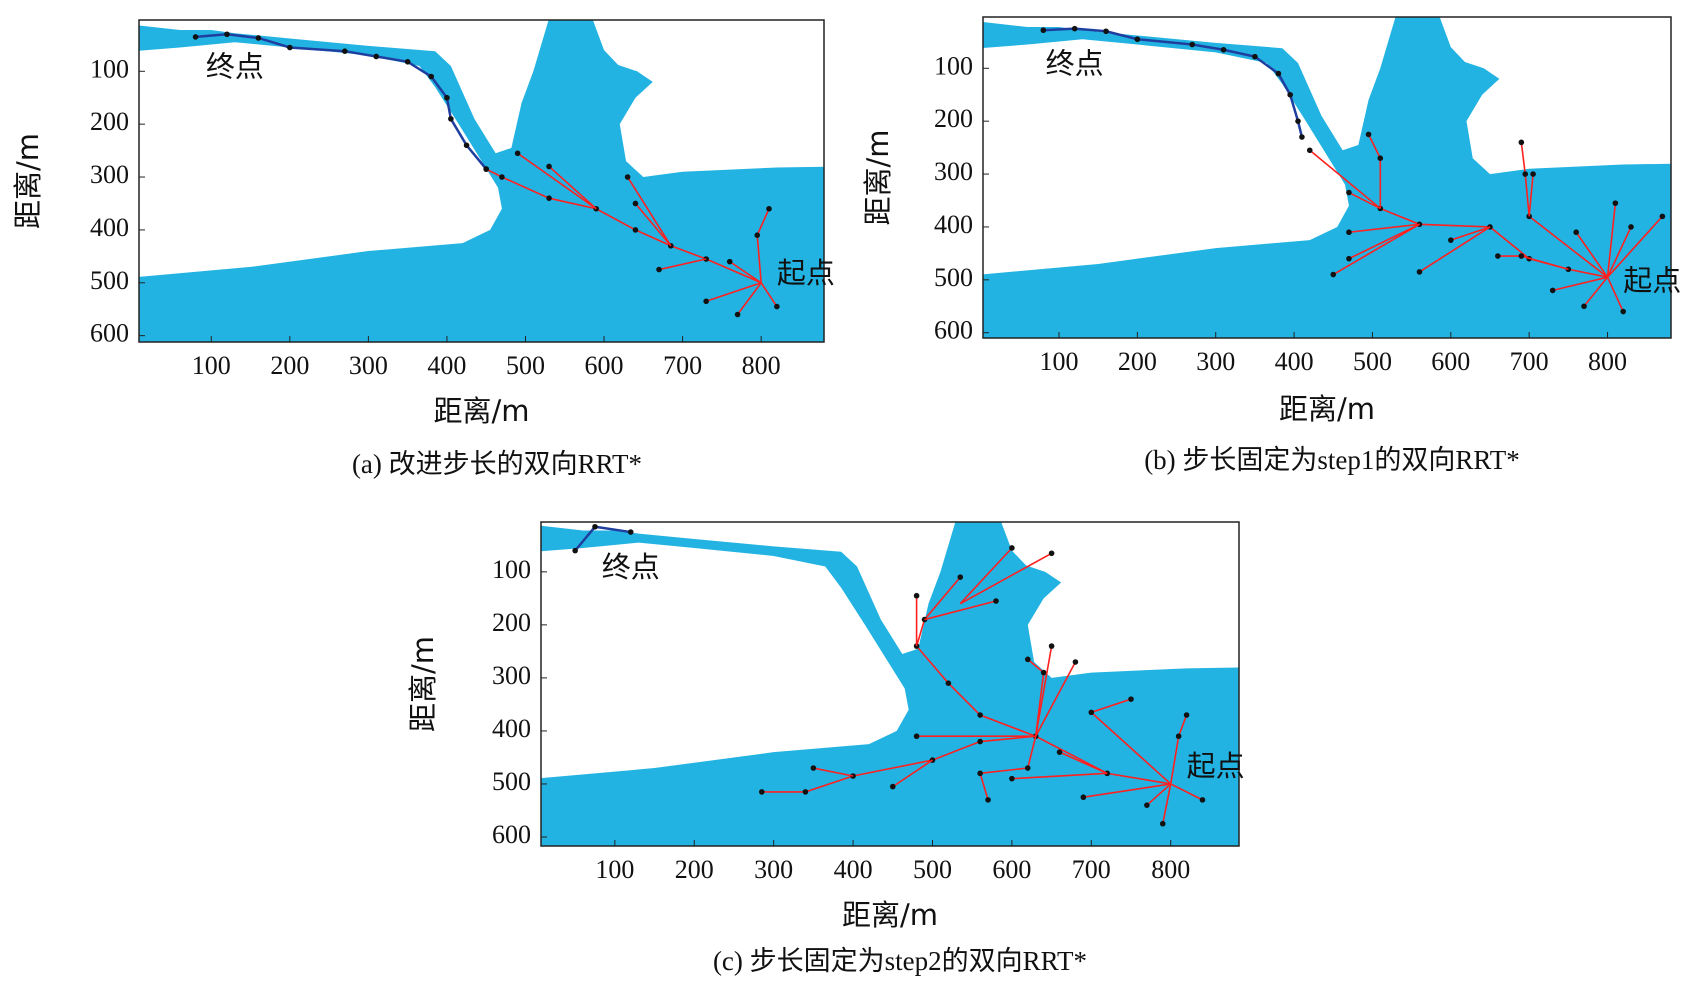 The image size is (1703, 994). Describe the element at coordinates (511, 728) in the screenshot. I see `y-tick-label: 400` at that location.